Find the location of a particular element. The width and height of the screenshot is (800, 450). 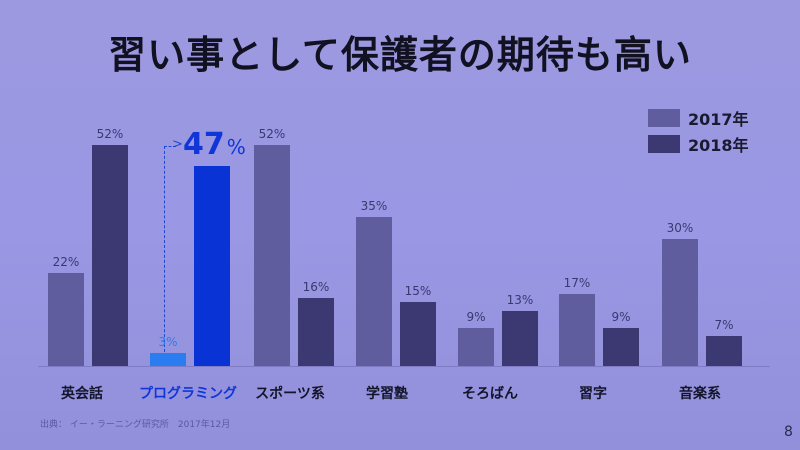

legend-label-2018: 2018年 is located at coordinates (718, 145).